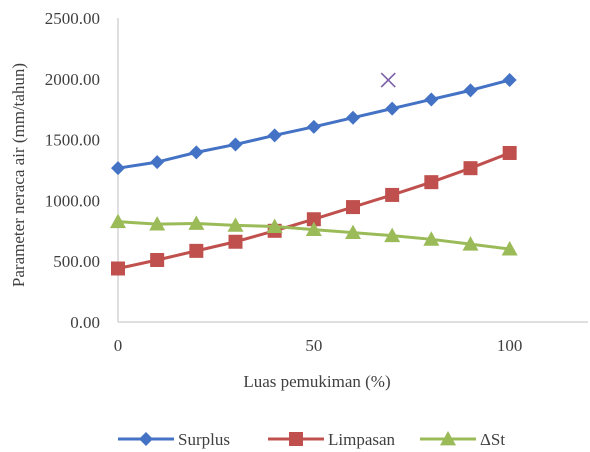  Describe the element at coordinates (85, 322) in the screenshot. I see `y-tick-label: 0.00` at that location.